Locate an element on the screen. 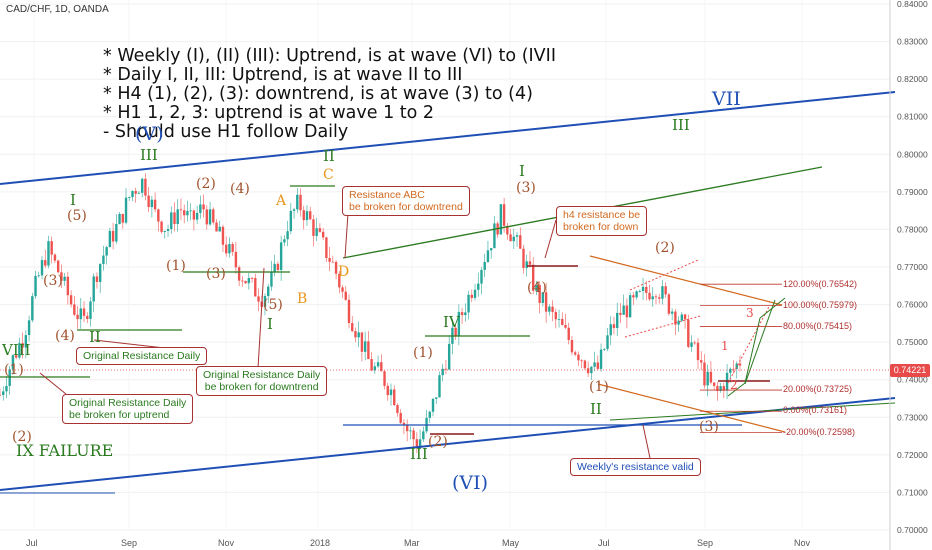 This screenshot has height=550, width=932. y-tick-label: 0.71000 is located at coordinates (912, 492).